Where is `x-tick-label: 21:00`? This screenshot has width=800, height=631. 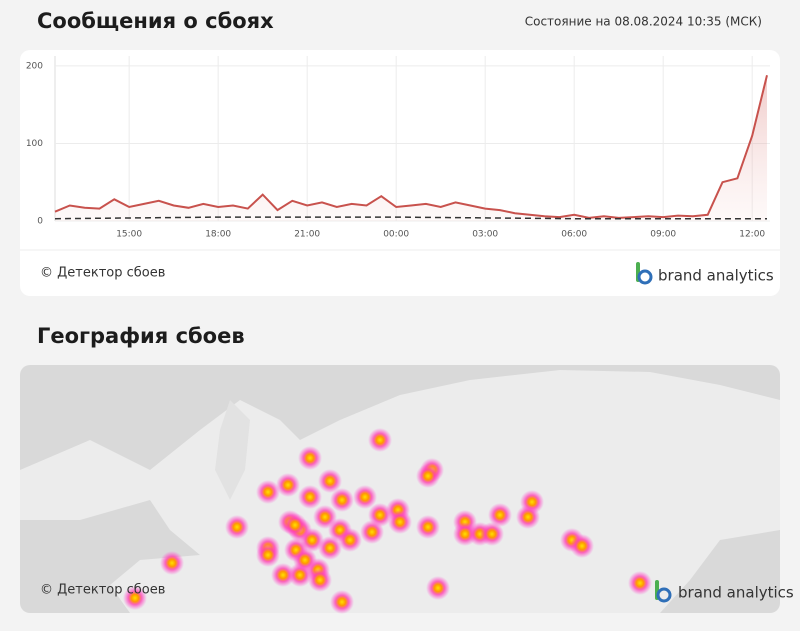
x-tick-label: 21:00 is located at coordinates (307, 235).